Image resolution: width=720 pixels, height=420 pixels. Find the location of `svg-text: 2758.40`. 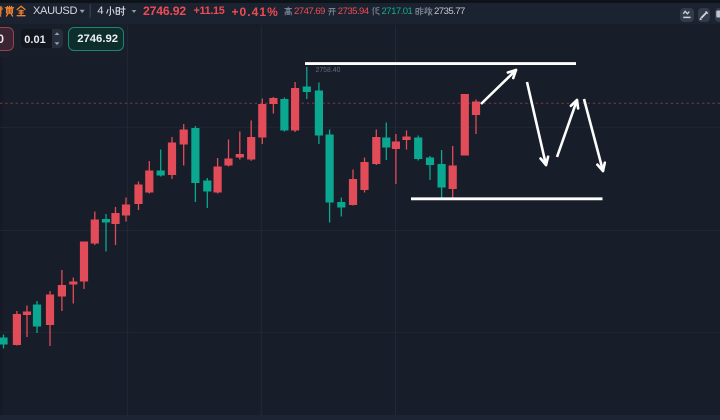

svg-text: 2758.40 is located at coordinates (328, 70).